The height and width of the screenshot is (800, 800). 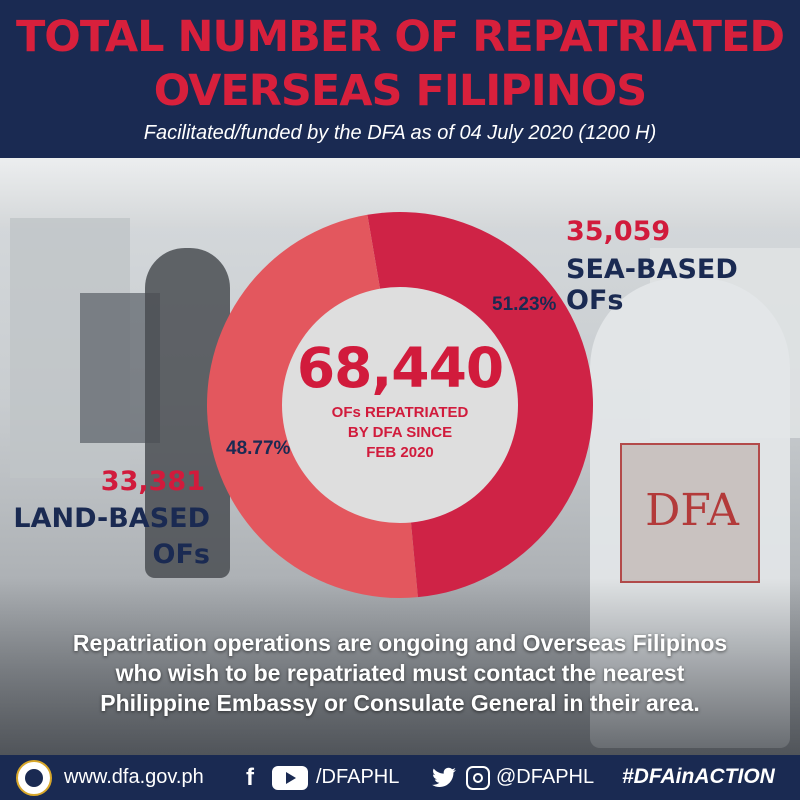 I want to click on website-link: www.dfa.gov.ph, so click(x=134, y=777).